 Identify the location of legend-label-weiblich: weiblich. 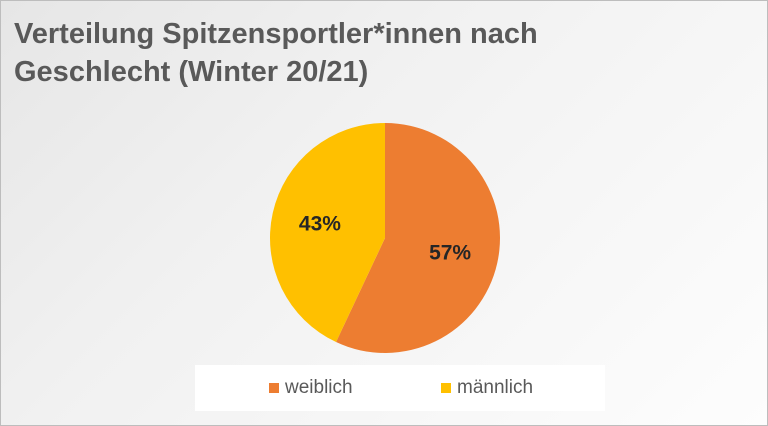
(319, 387).